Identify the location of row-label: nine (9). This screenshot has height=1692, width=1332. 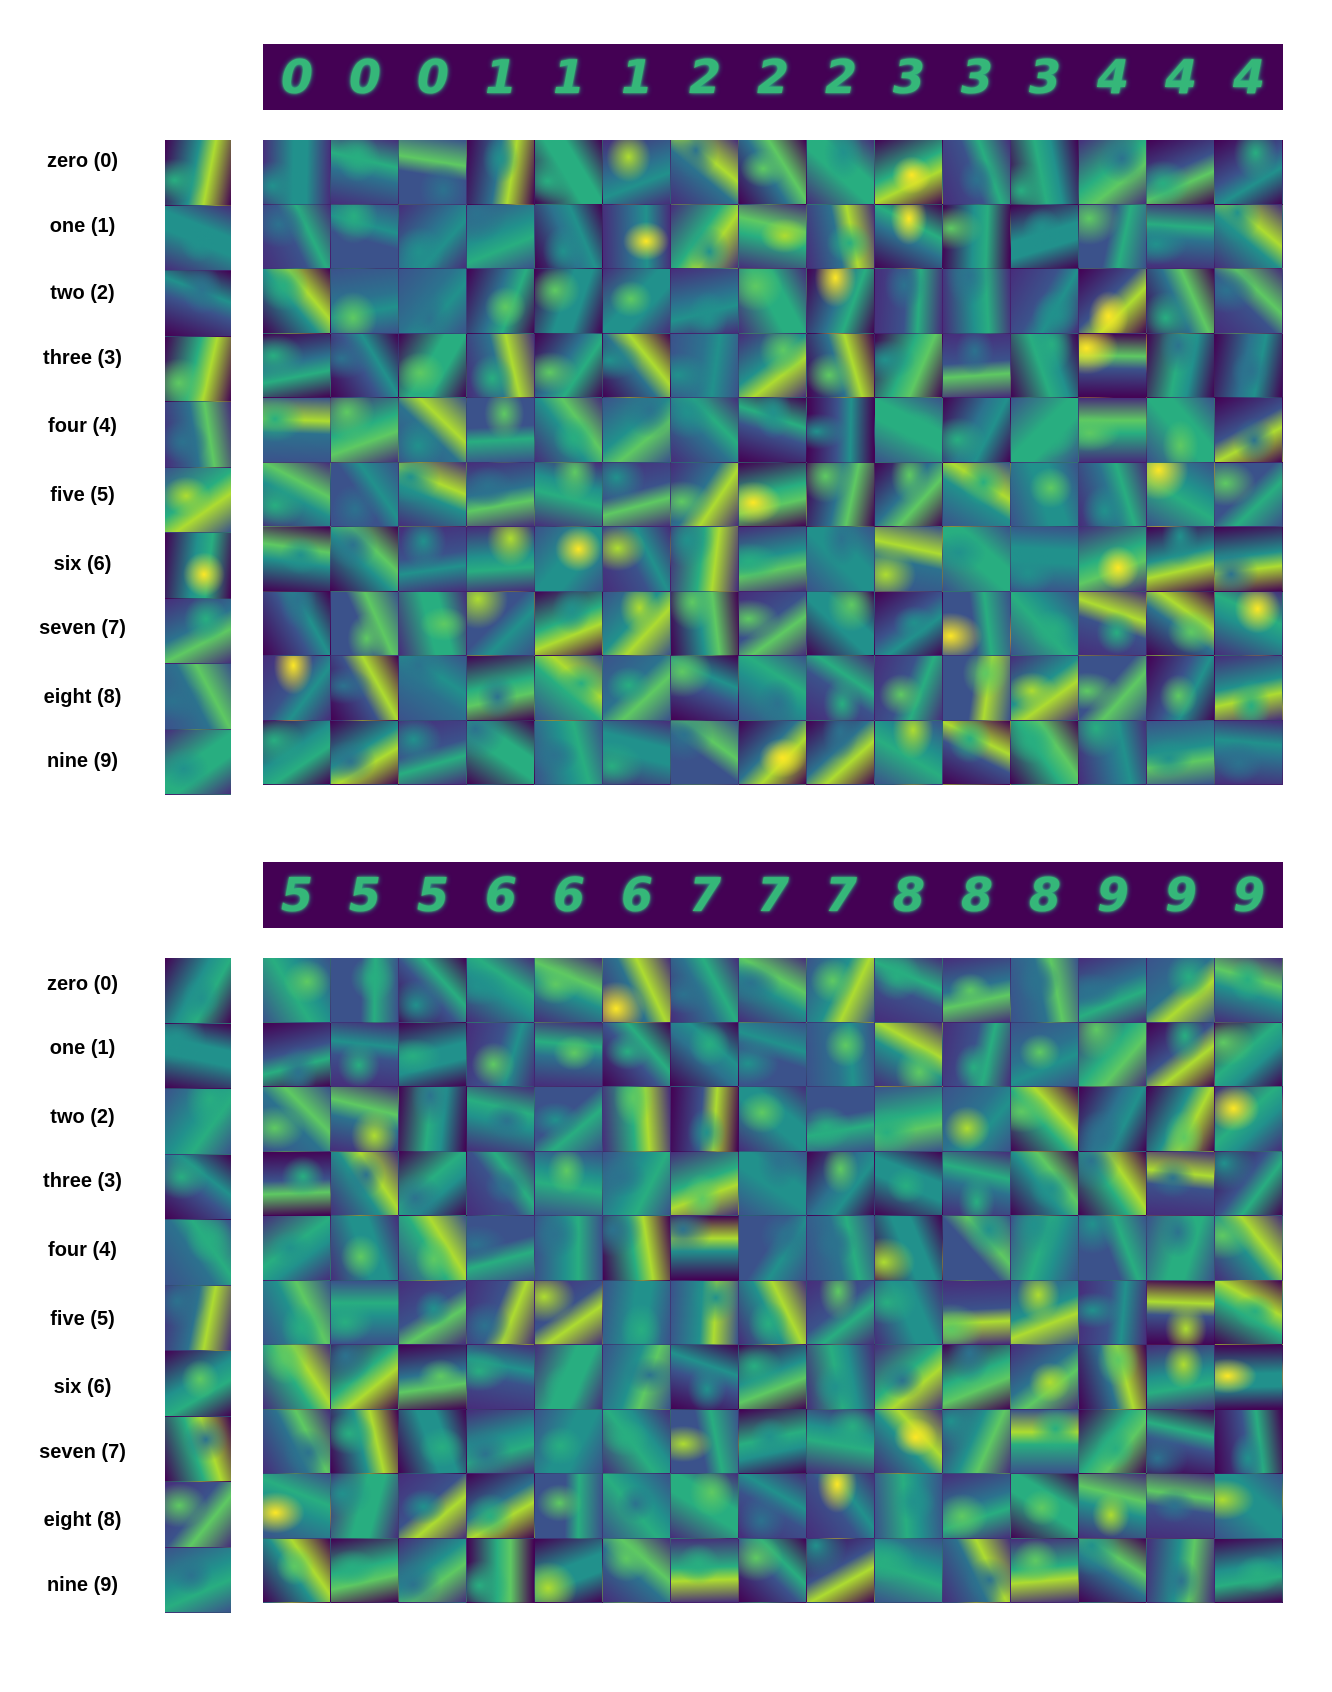
(82, 761).